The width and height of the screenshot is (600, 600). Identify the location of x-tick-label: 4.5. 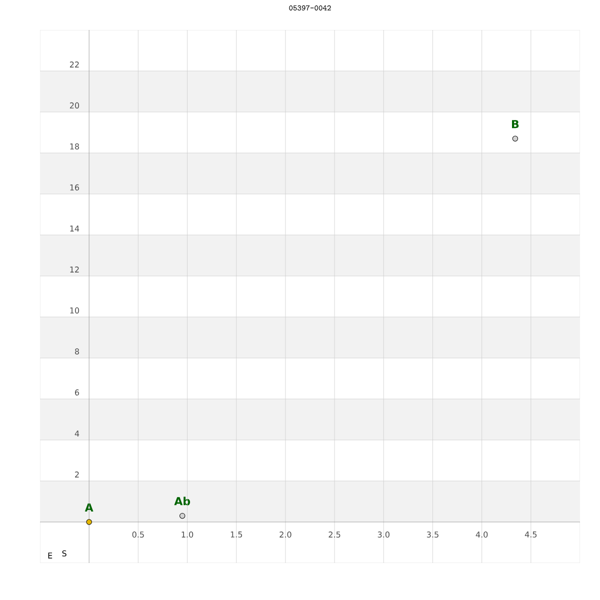
(530, 535).